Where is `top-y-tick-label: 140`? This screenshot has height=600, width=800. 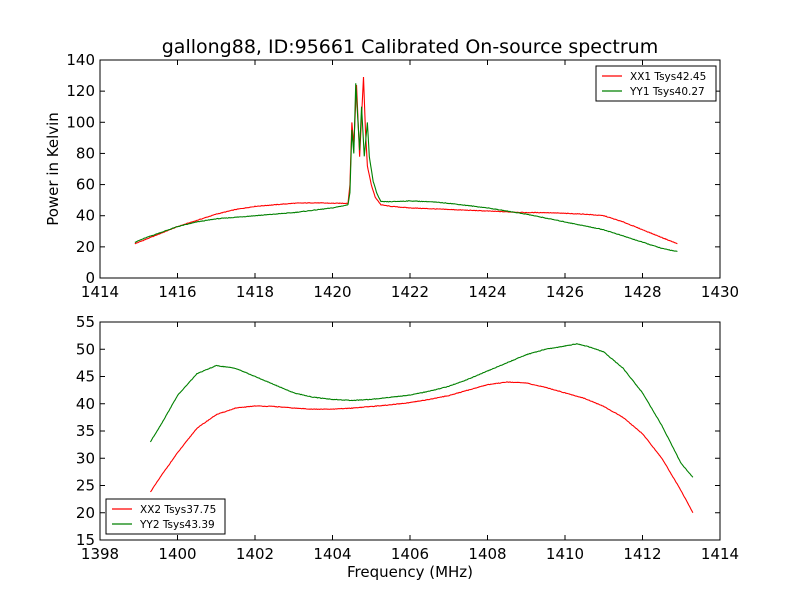
top-y-tick-label: 140 is located at coordinates (80, 60).